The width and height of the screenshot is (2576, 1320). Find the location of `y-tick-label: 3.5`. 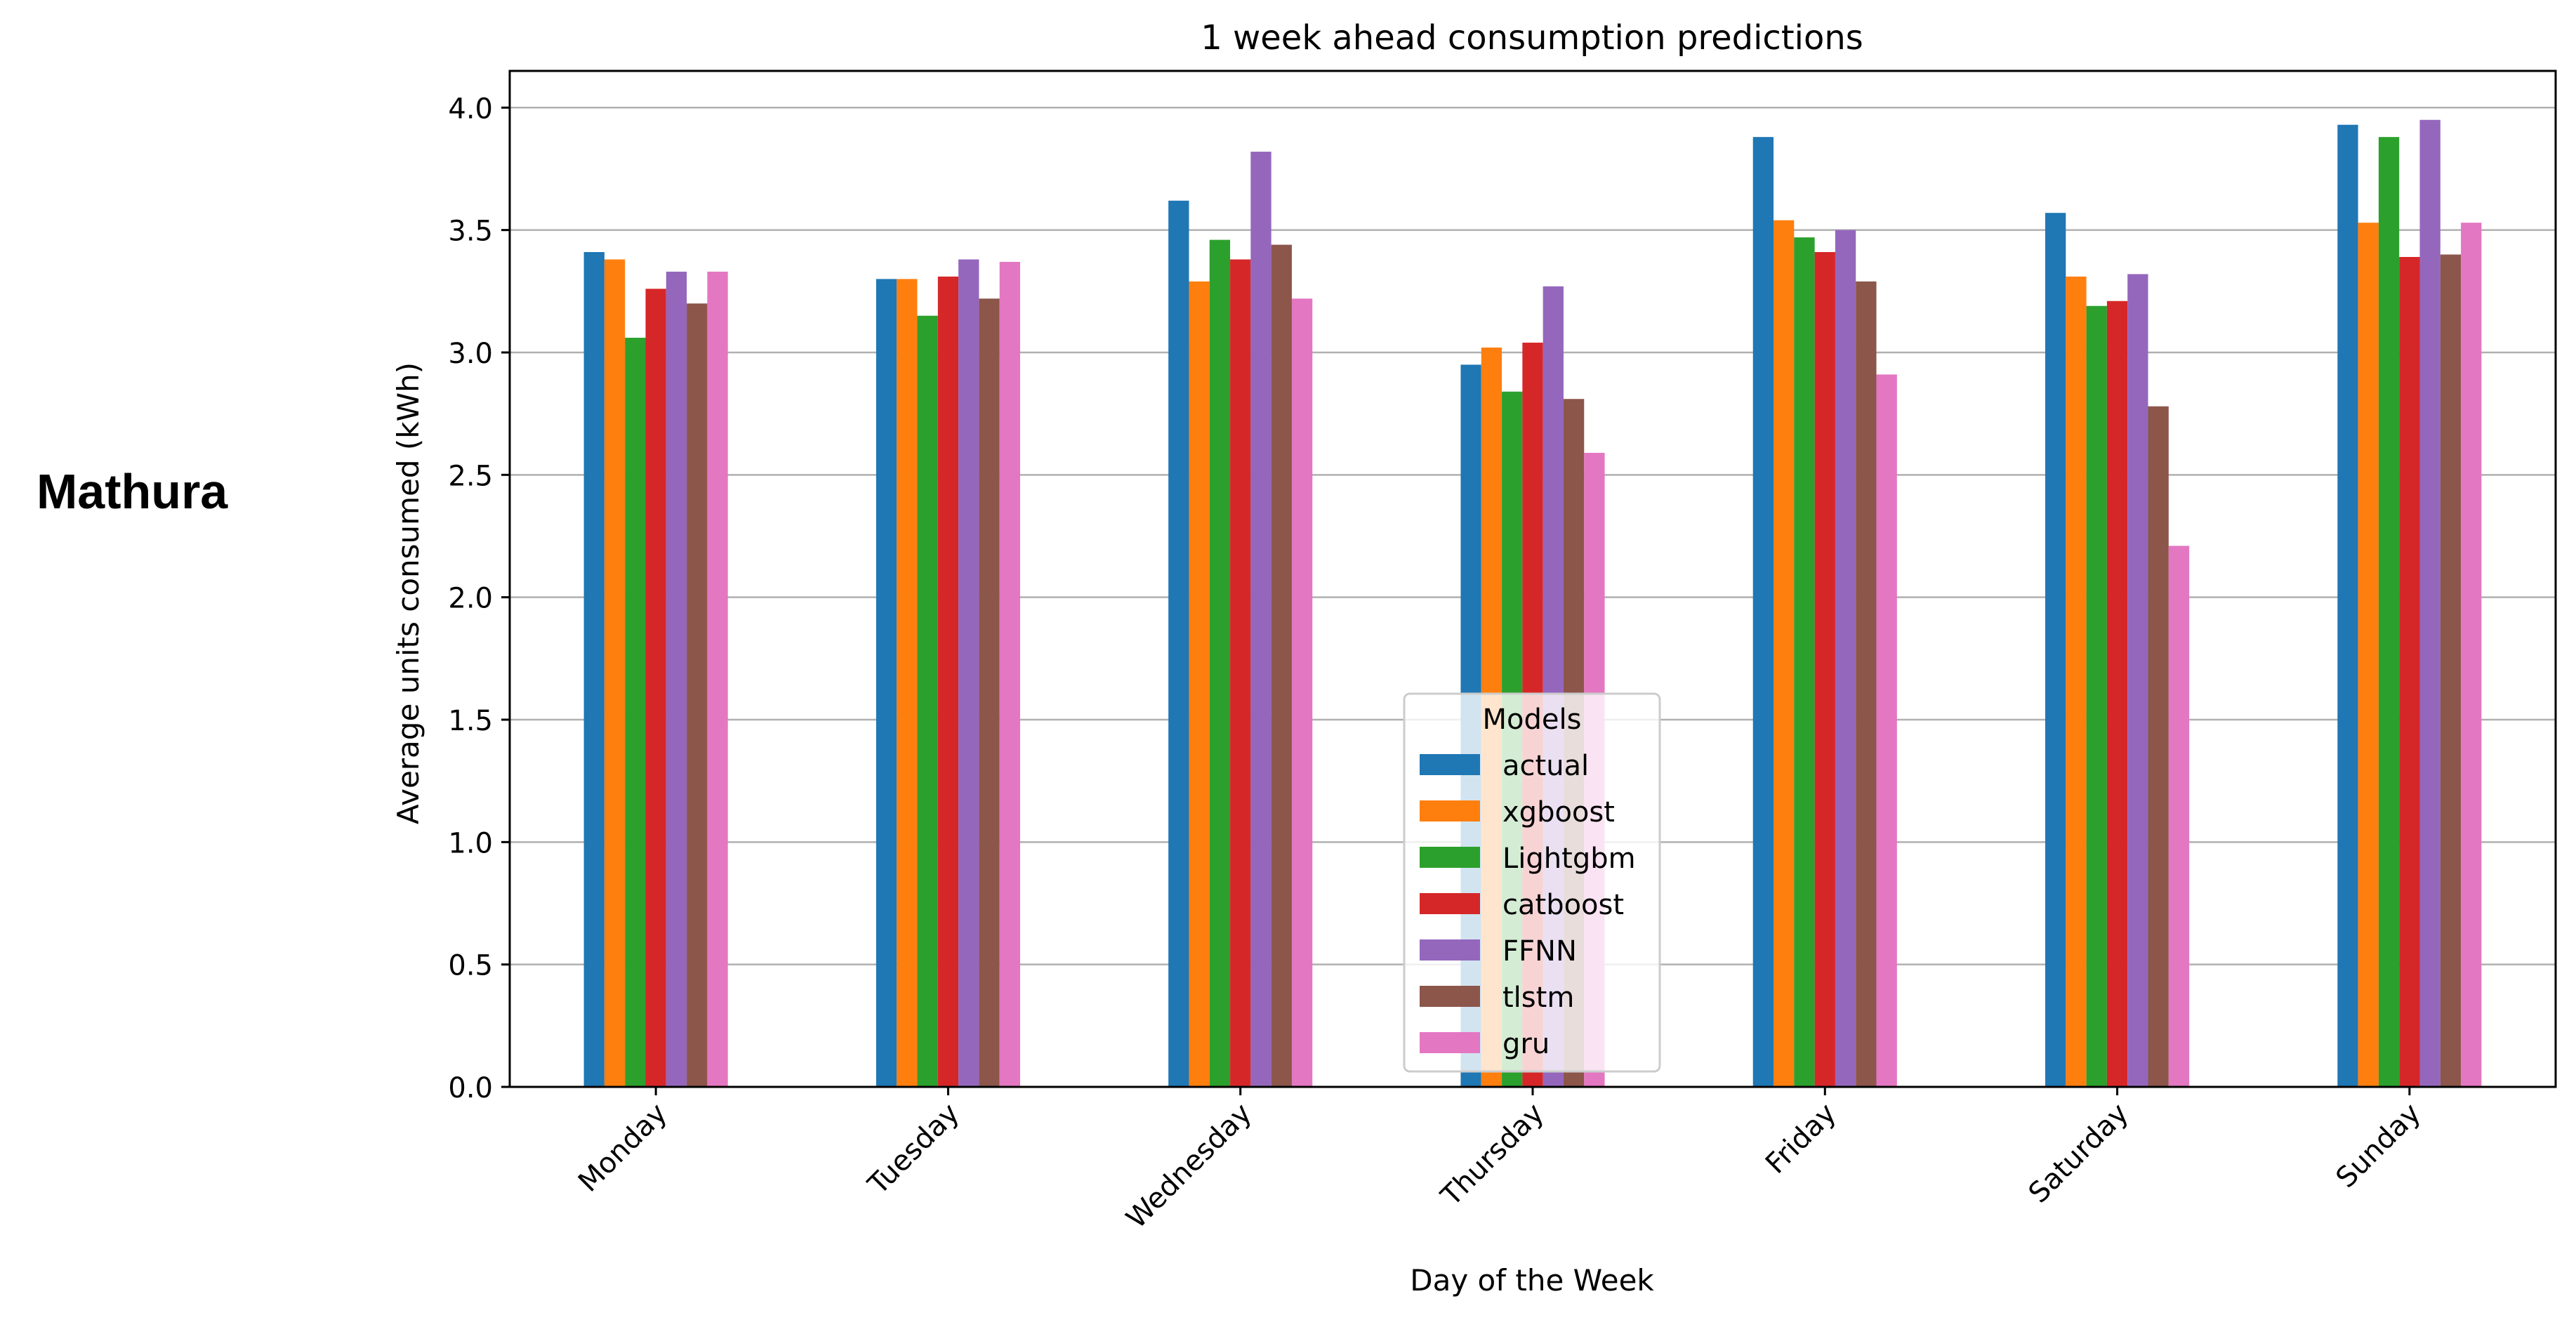

y-tick-label: 3.5 is located at coordinates (470, 232).